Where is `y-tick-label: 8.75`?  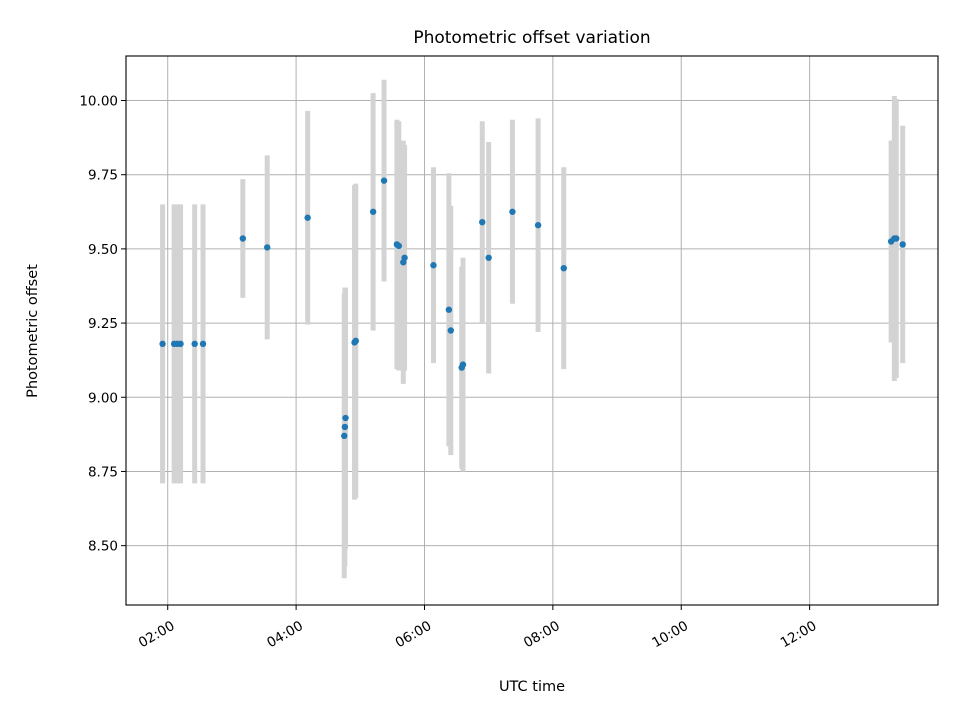 y-tick-label: 8.75 is located at coordinates (103, 472).